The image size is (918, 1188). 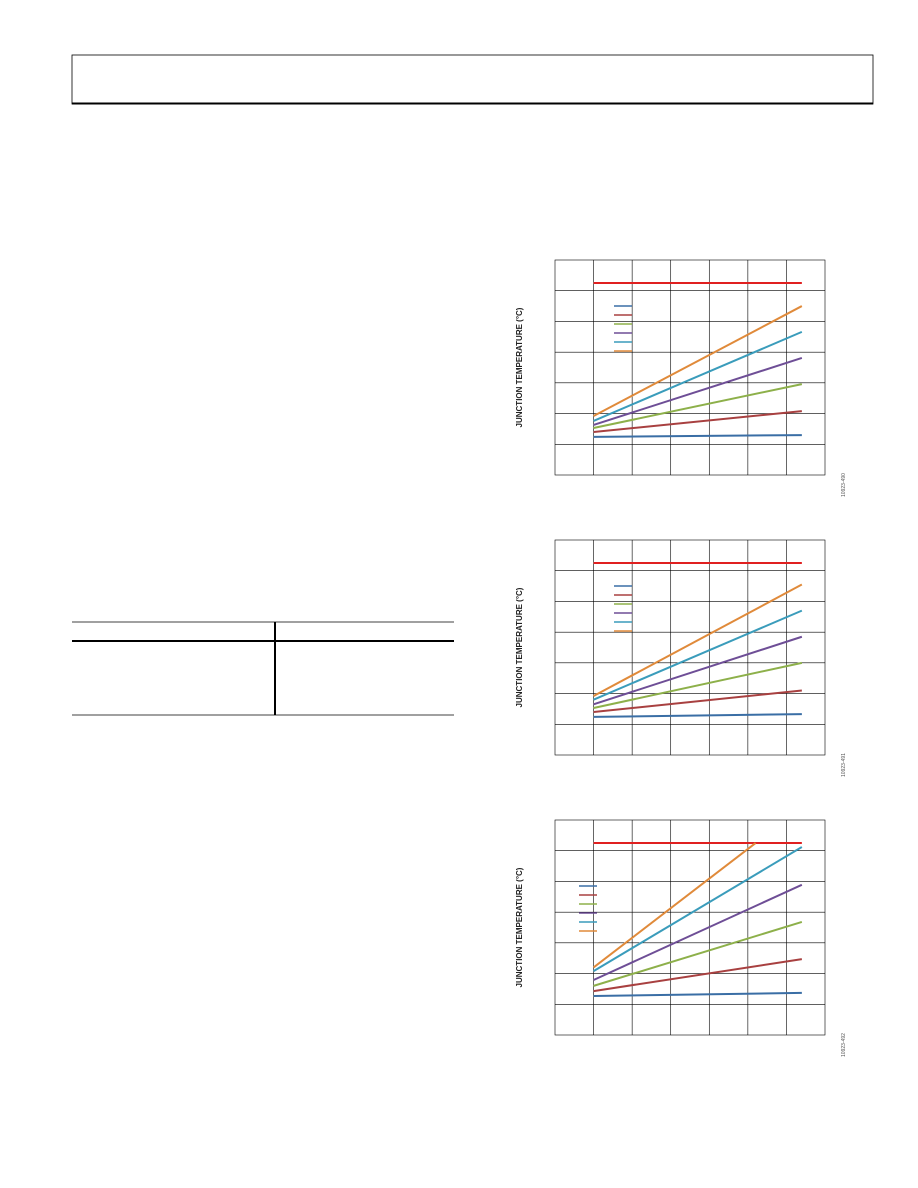 What do you see at coordinates (472, 79) in the screenshot?
I see `header-box` at bounding box center [472, 79].